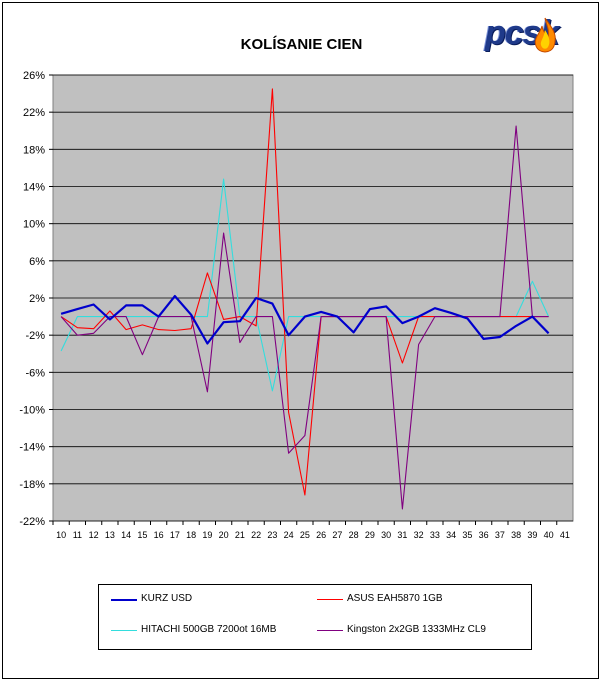 The image size is (603, 683). What do you see at coordinates (110, 535) in the screenshot?
I see `x-tick-label: 13` at bounding box center [110, 535].